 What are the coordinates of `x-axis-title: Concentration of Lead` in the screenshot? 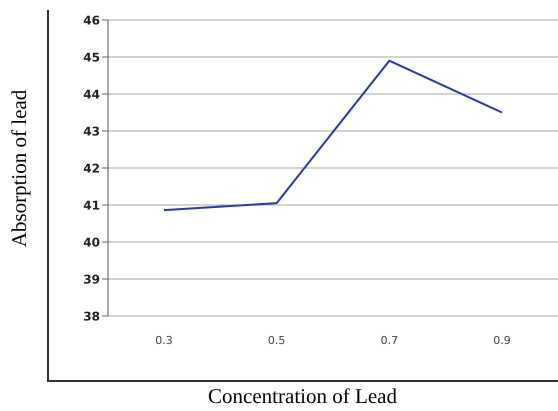 It's located at (302, 396).